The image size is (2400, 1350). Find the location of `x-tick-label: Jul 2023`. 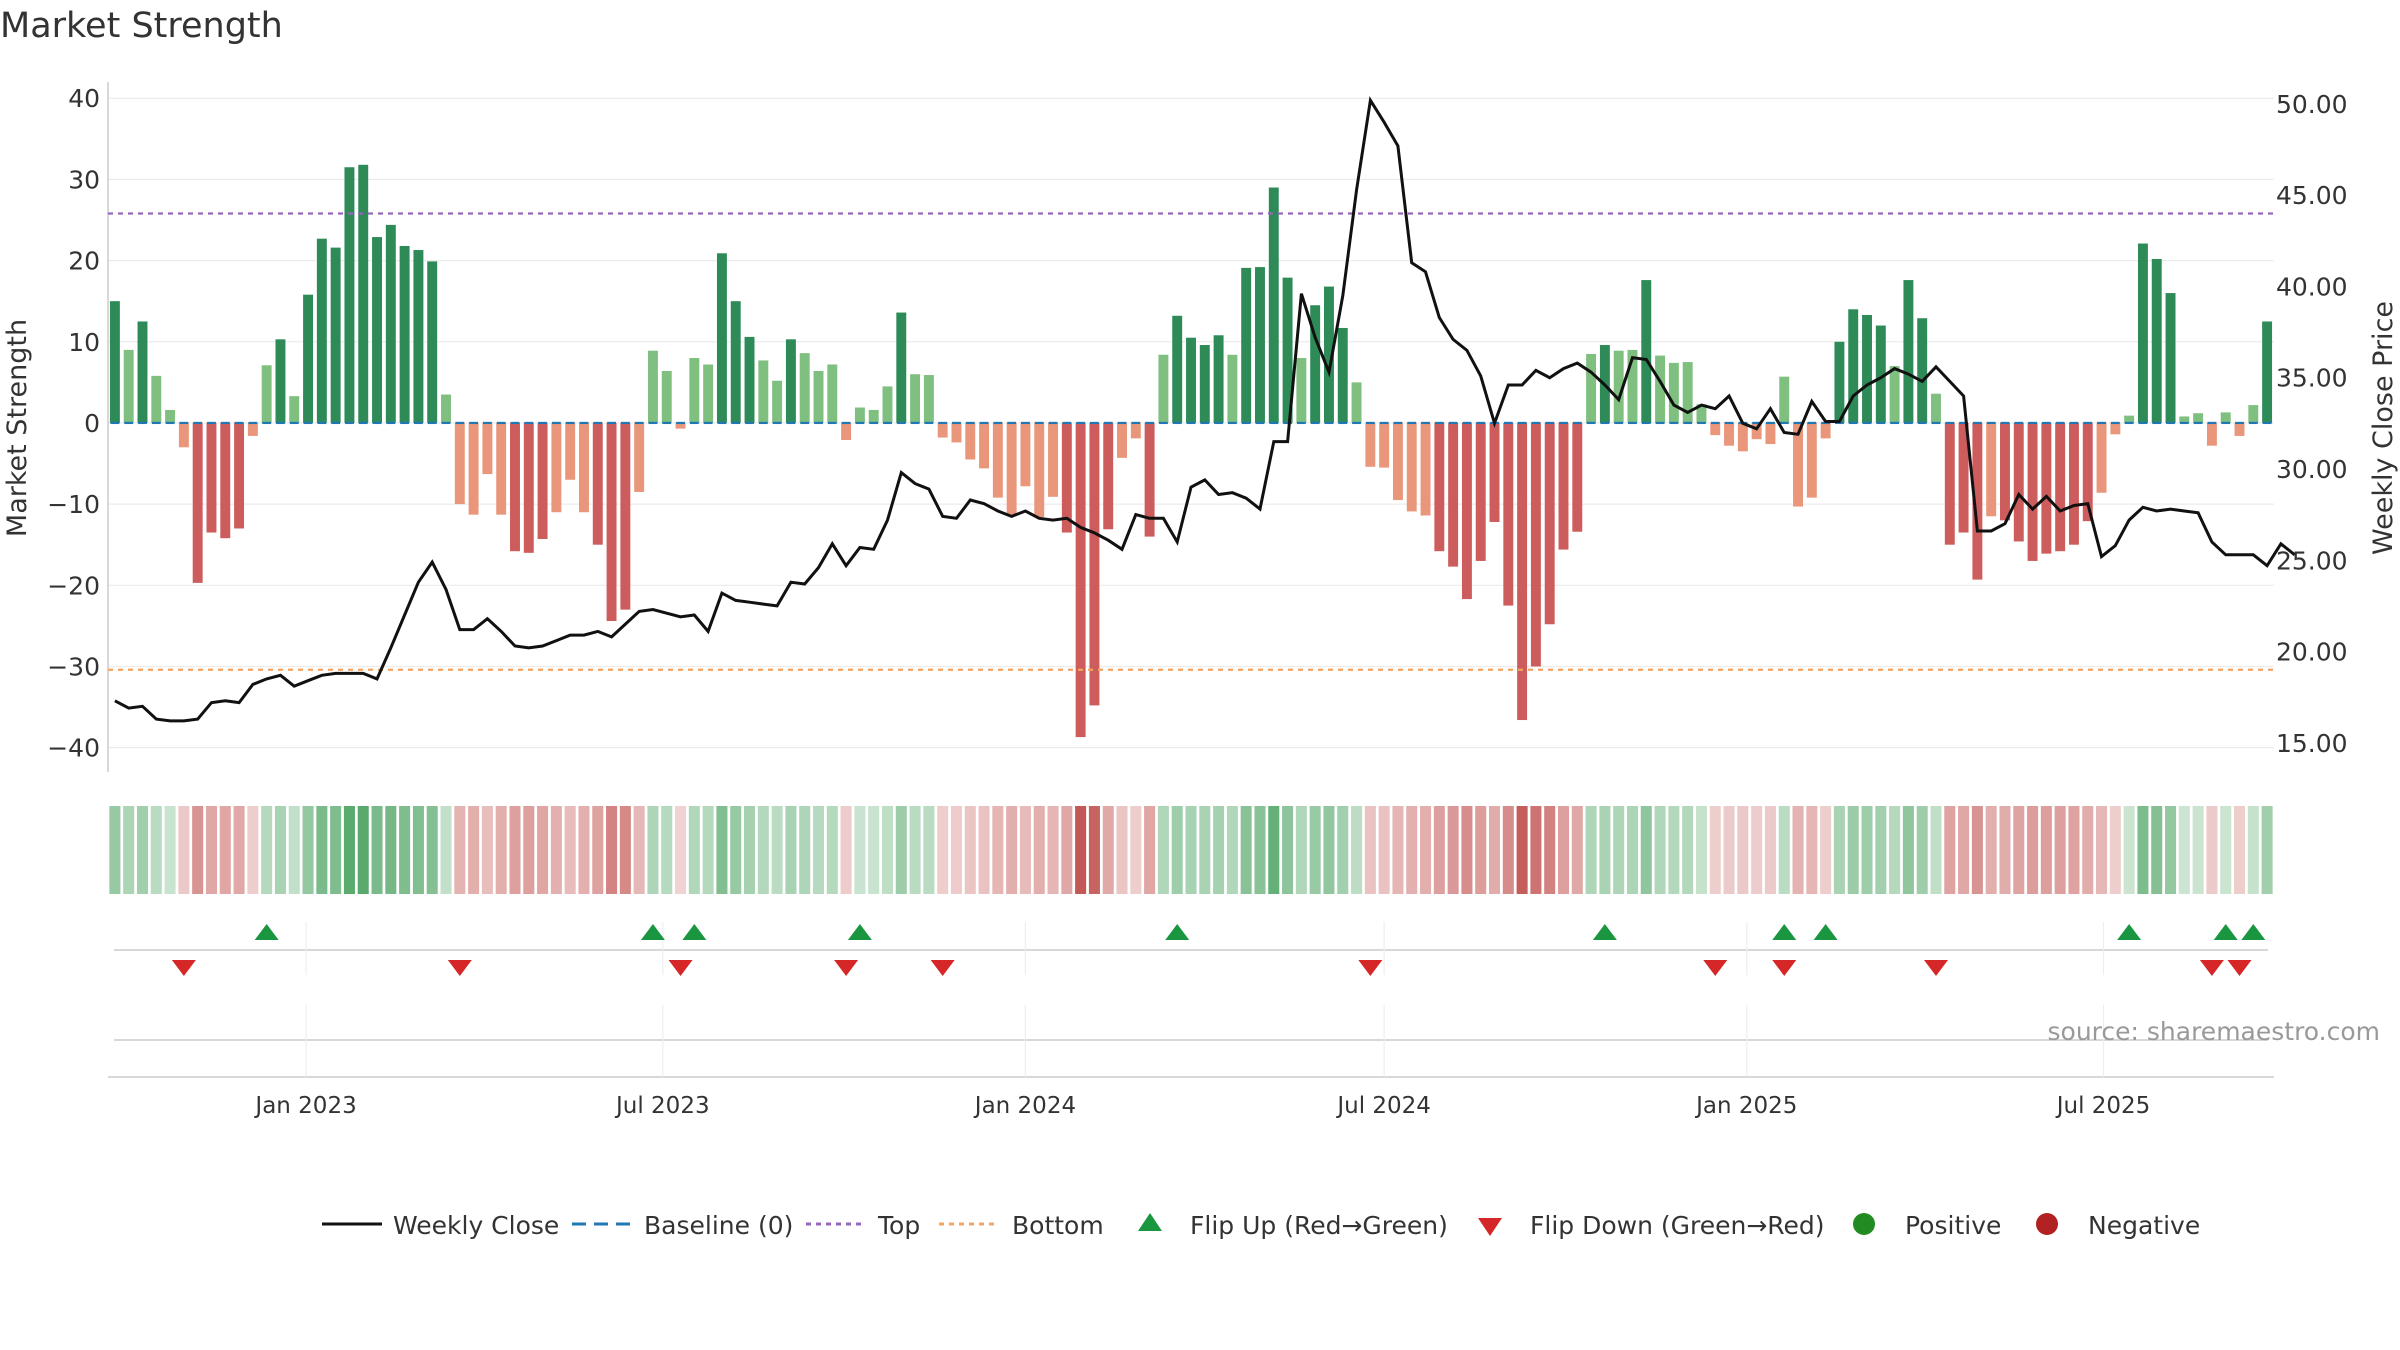

x-tick-label: Jul 2023 is located at coordinates (662, 1106).